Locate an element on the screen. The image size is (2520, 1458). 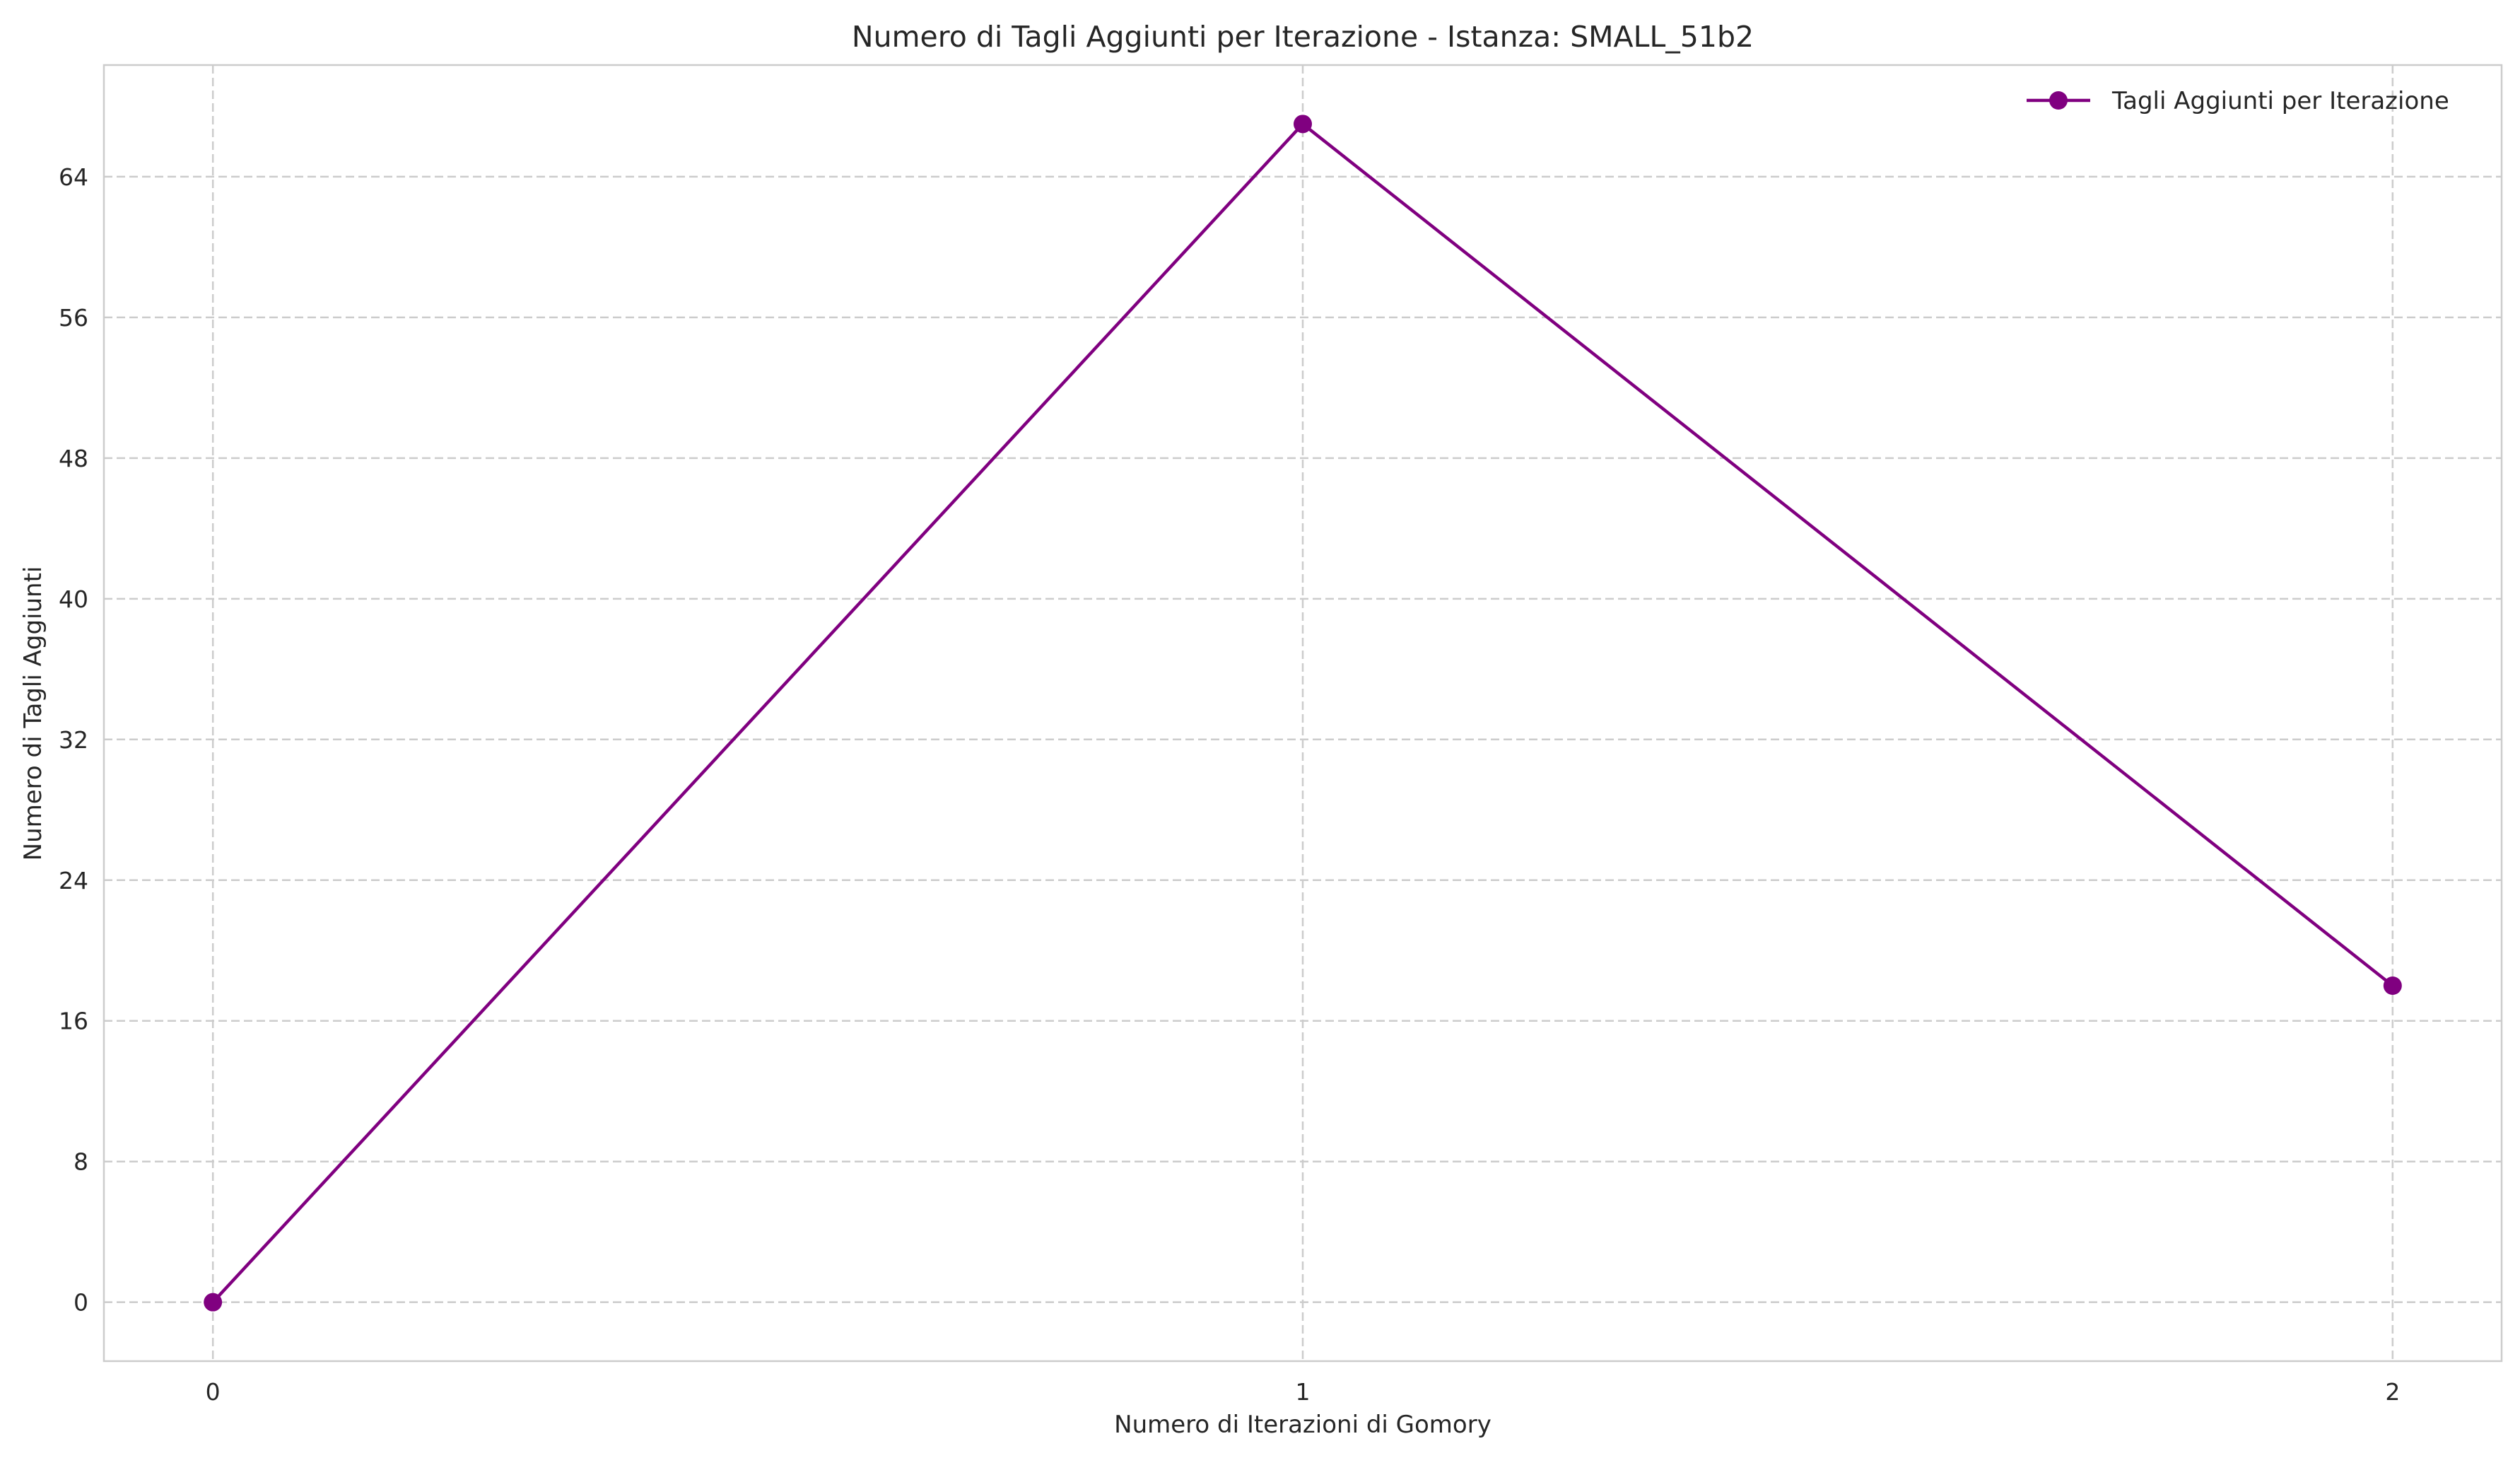
y-tick-labels: 0 8 16 24 32 40 48 56 64 is located at coordinates (73, 740).